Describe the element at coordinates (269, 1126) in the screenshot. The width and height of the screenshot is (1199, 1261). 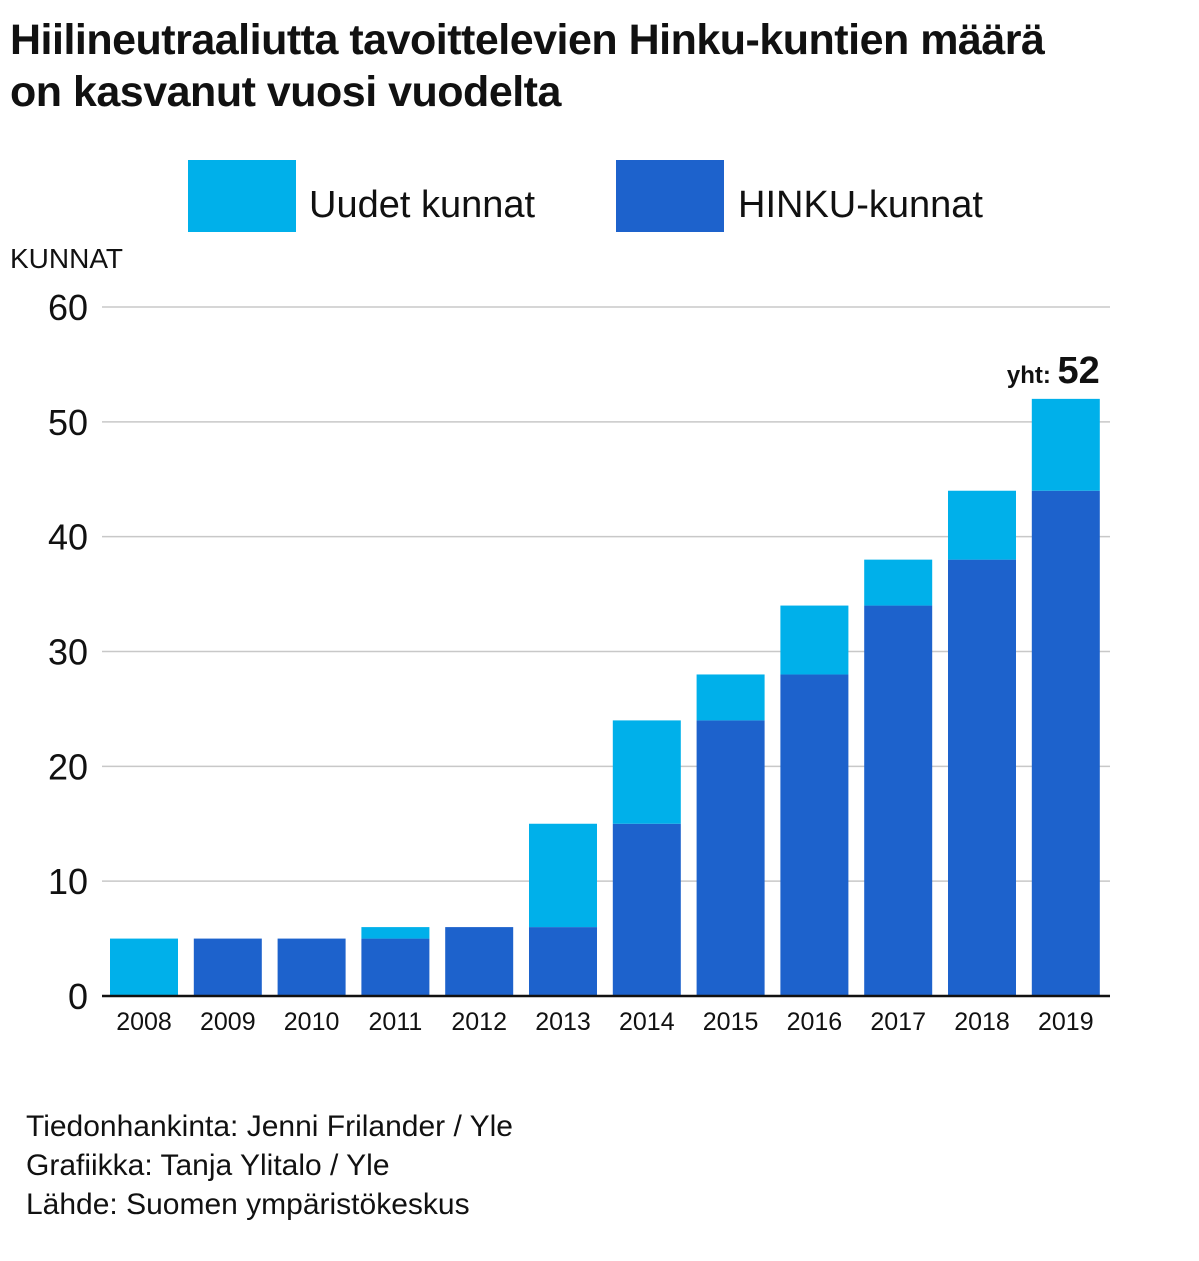
I see `credit-line: Tiedonhankinta: Jenni Frilander / Yle` at that location.